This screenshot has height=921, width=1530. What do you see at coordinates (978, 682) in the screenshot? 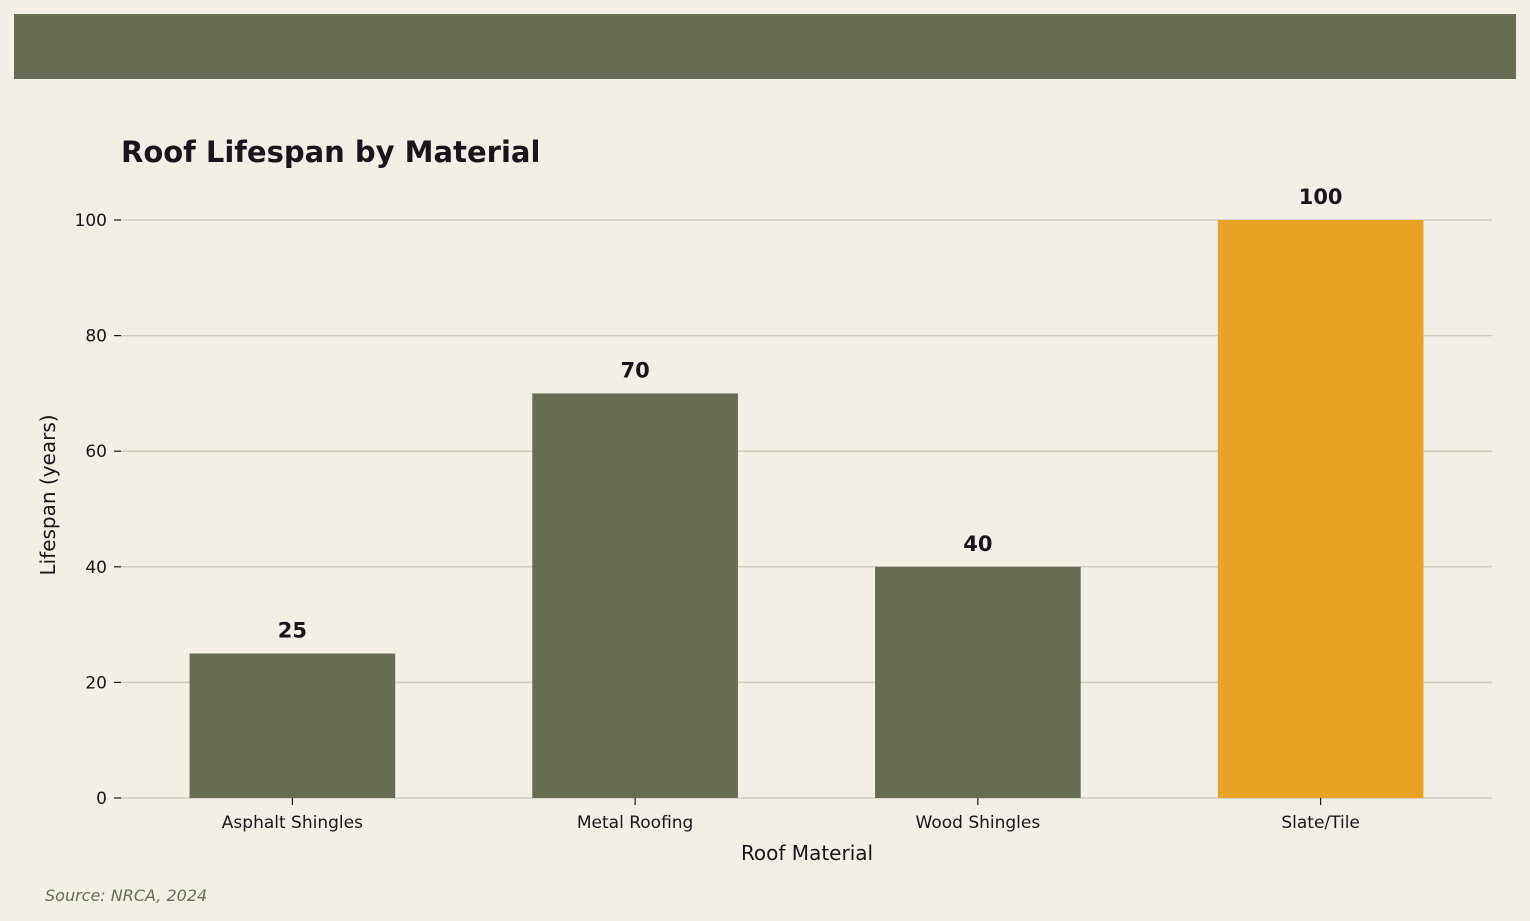
I see `bar-wood-shingles` at bounding box center [978, 682].